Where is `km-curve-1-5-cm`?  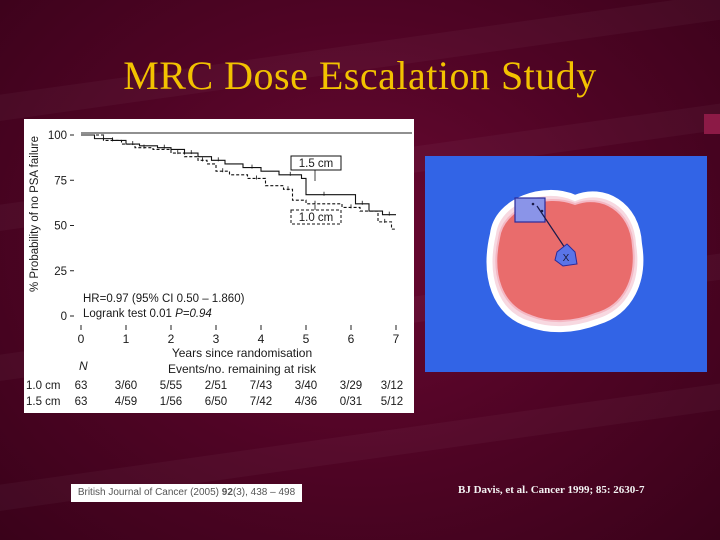 km-curve-1-5-cm is located at coordinates (238, 175).